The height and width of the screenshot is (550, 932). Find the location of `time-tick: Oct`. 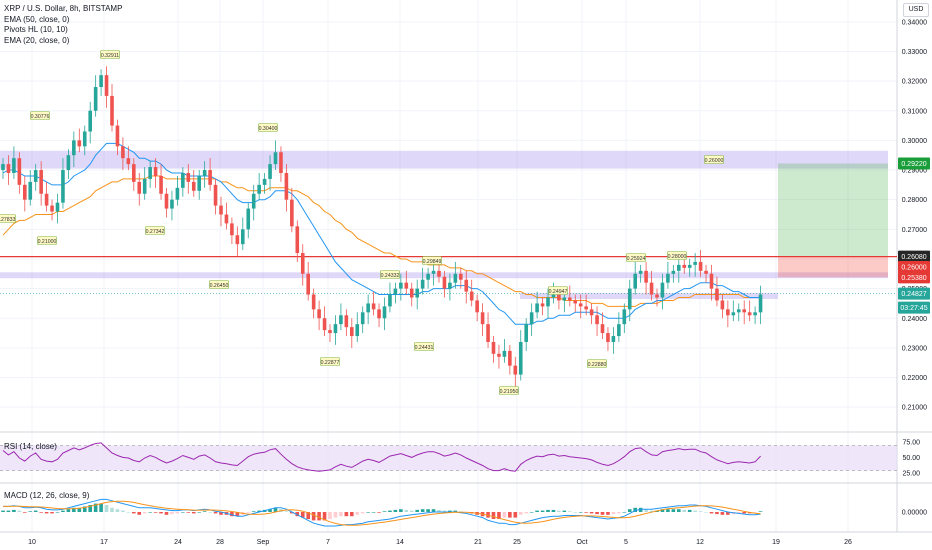

time-tick: Oct is located at coordinates (582, 542).